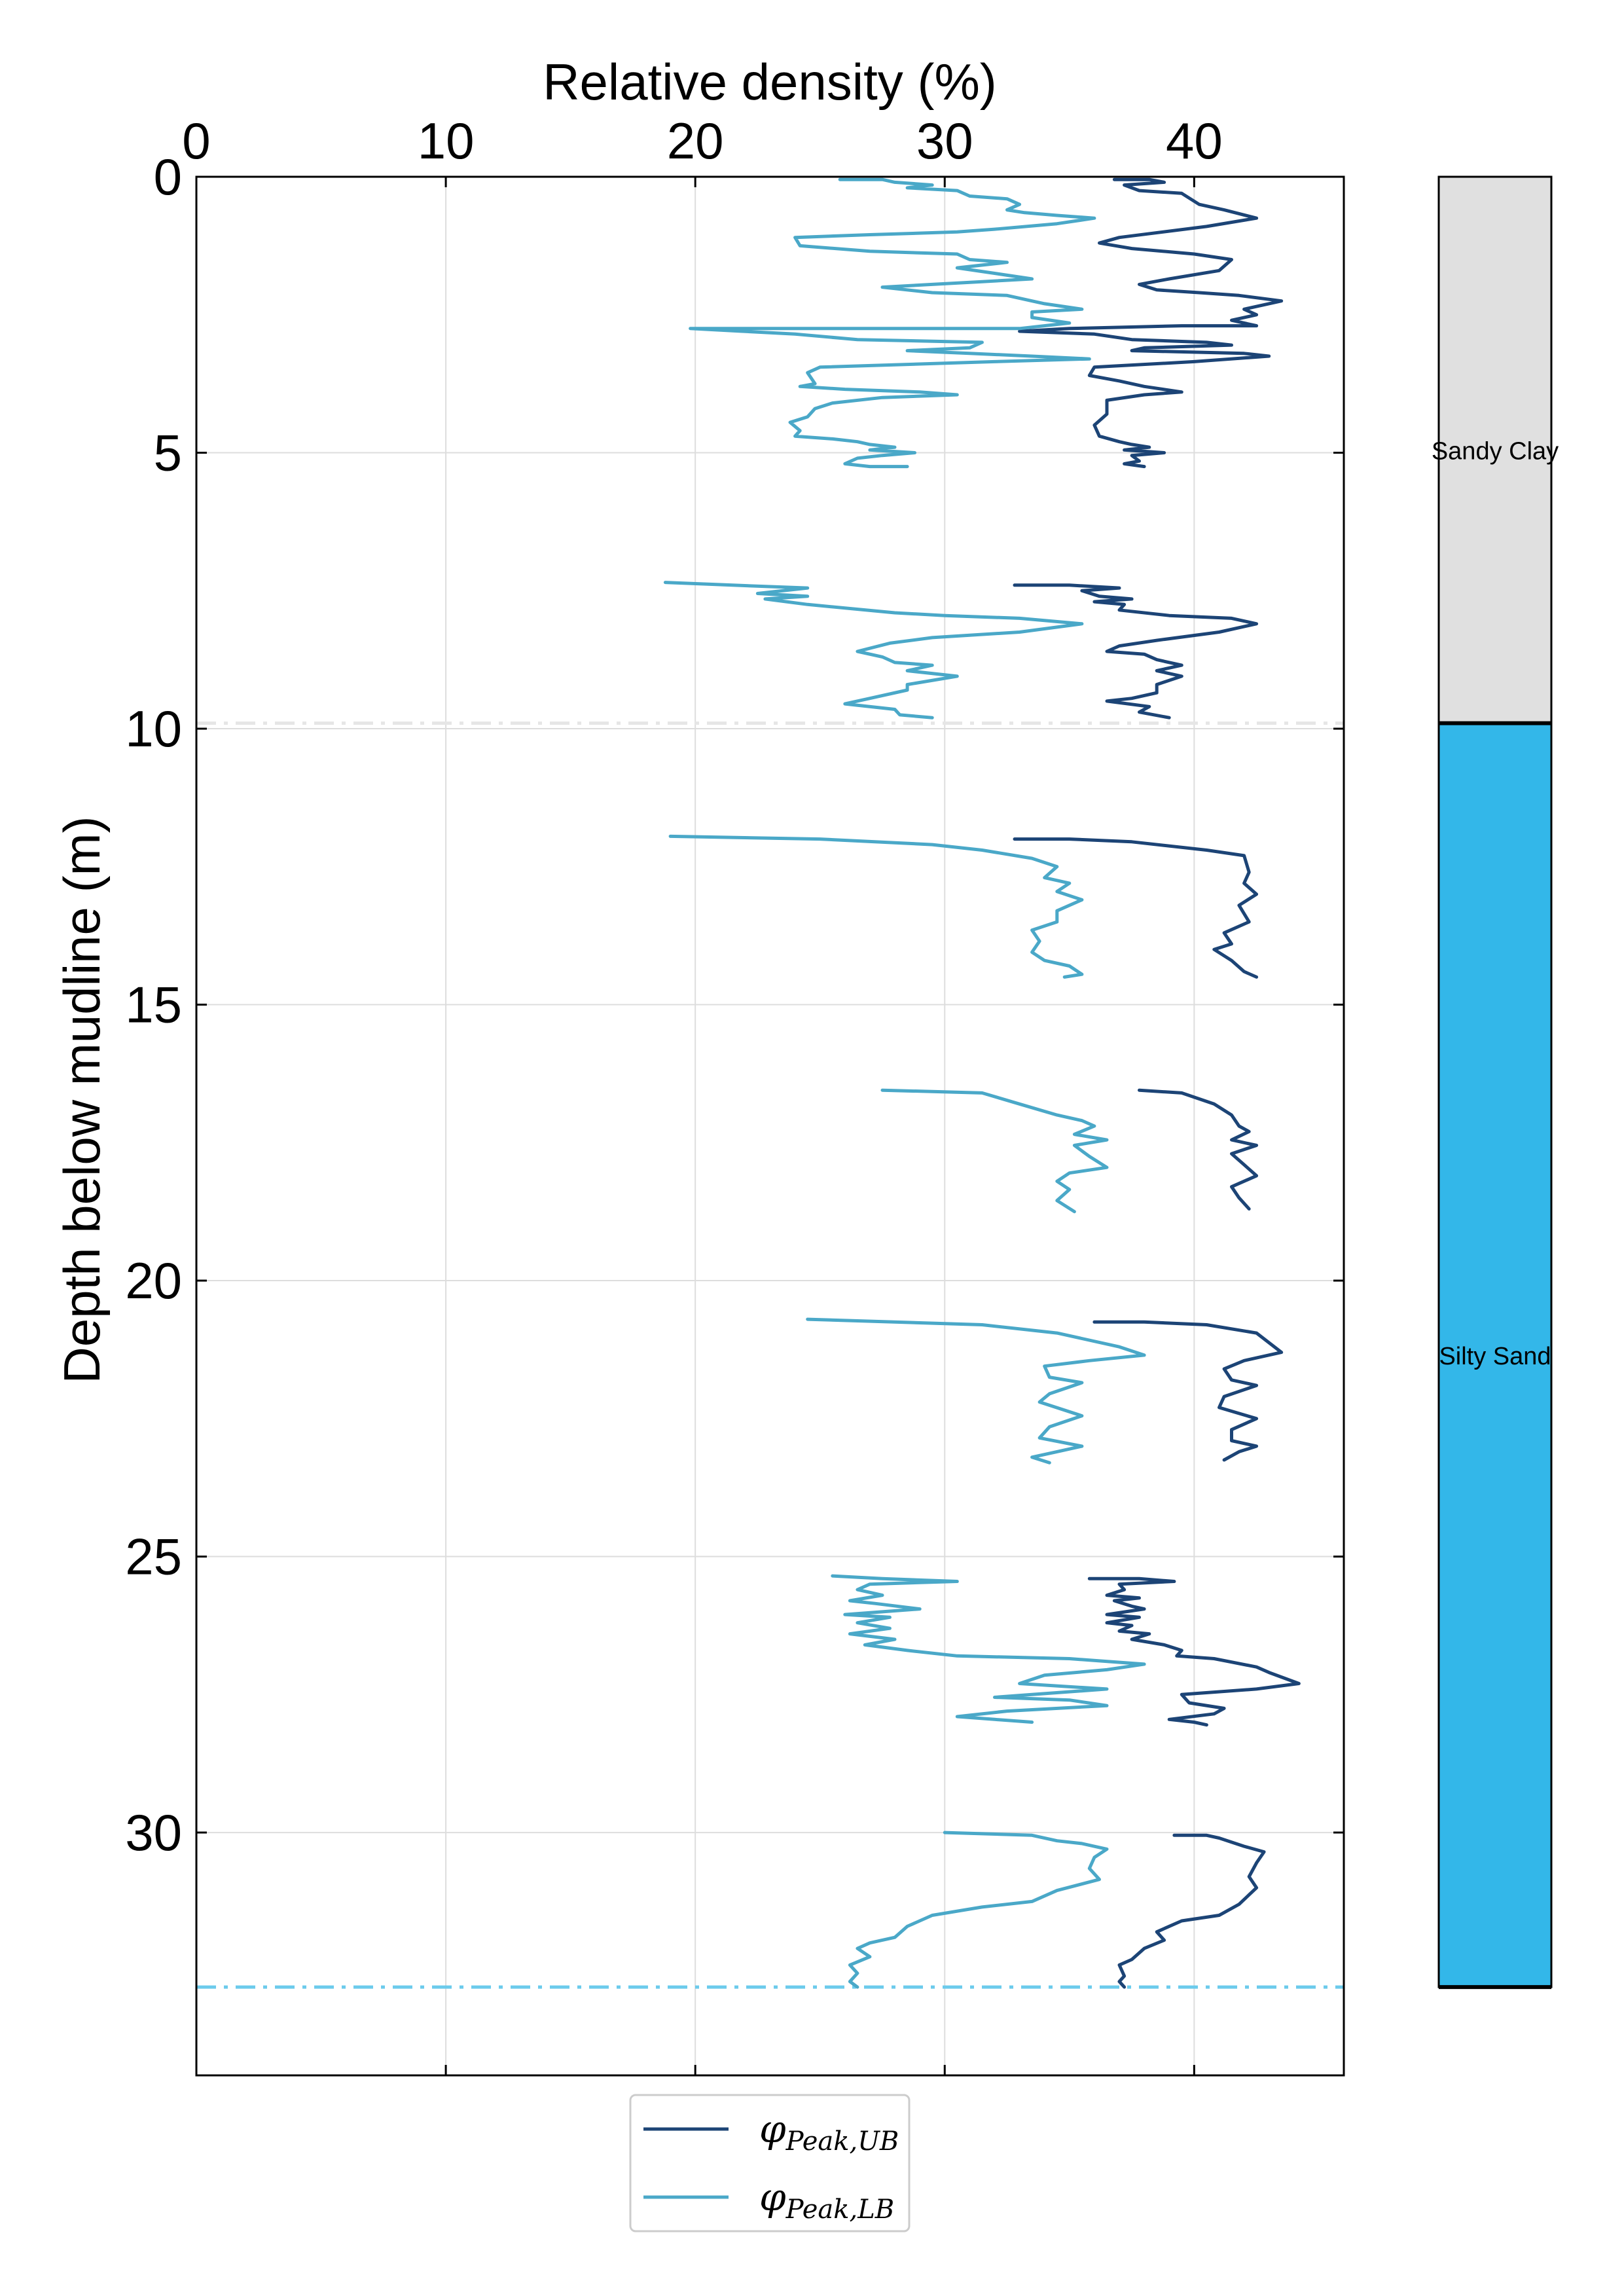 The image size is (1624, 2296). Describe the element at coordinates (770, 82) in the screenshot. I see `x-axis-title: Relative density (%)` at that location.